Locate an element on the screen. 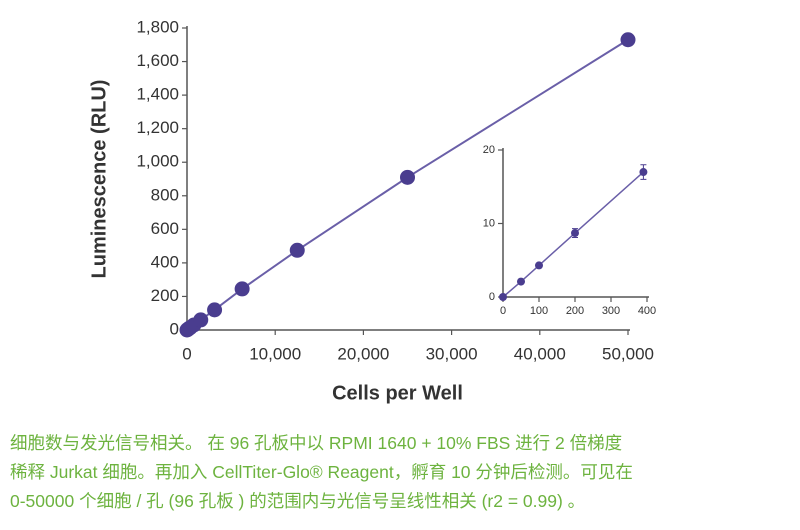 The image size is (800, 530). x-tick-label: 100 is located at coordinates (539, 311).